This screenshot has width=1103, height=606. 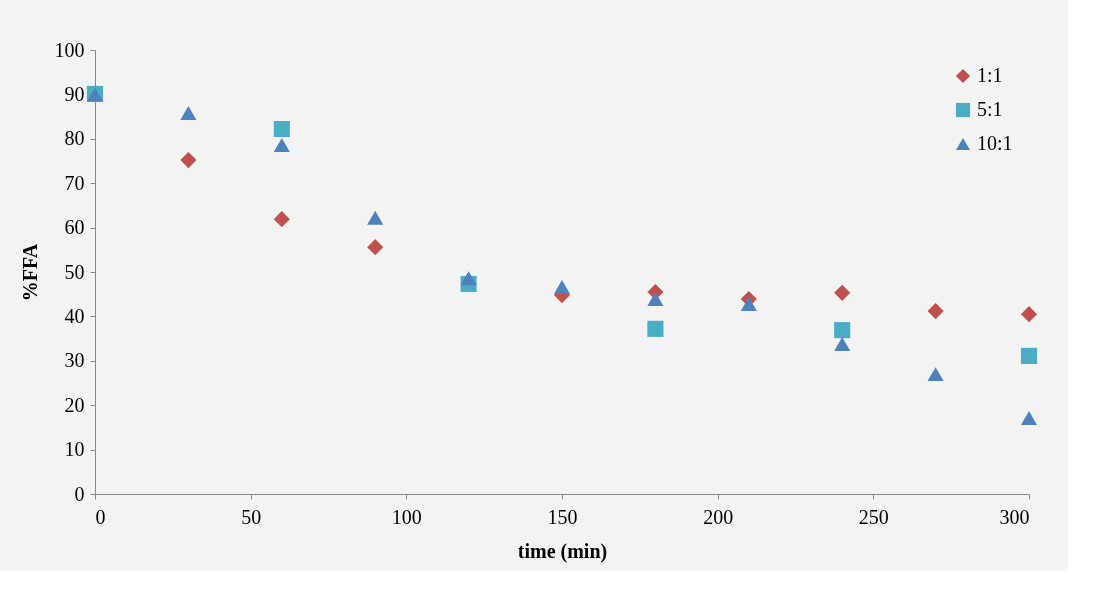 What do you see at coordinates (74, 360) in the screenshot?
I see `y-tick-label: 30` at bounding box center [74, 360].